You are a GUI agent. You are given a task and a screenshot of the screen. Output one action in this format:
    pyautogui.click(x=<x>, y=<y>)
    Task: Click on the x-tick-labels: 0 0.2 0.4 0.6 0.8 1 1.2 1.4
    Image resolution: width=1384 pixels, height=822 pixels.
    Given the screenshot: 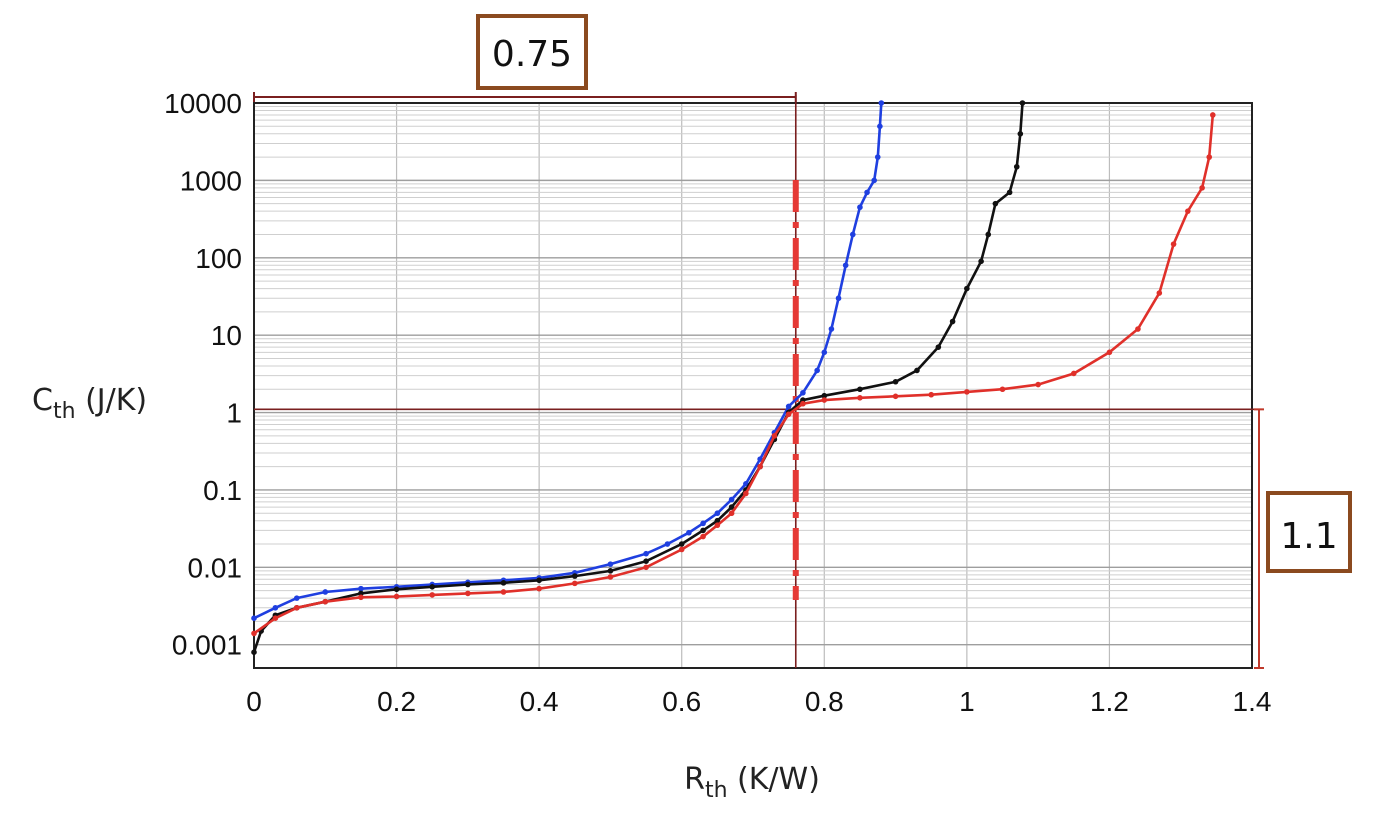 What is the action you would take?
    pyautogui.click(x=758, y=701)
    